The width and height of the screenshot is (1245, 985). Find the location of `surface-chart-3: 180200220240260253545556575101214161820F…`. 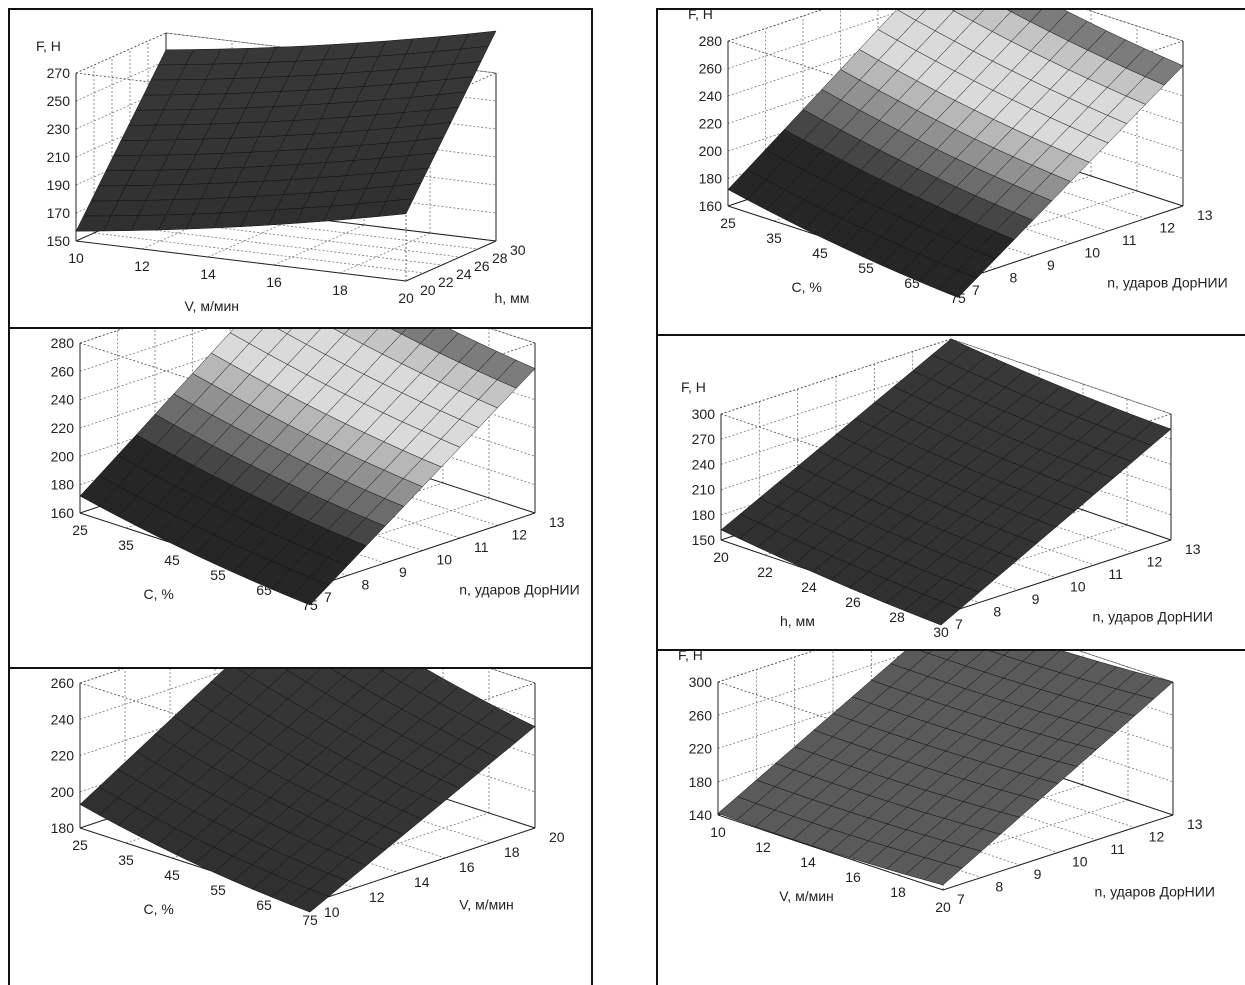

surface-chart-3: 180200220240260253545556575101214161820F… is located at coordinates (308, 798).